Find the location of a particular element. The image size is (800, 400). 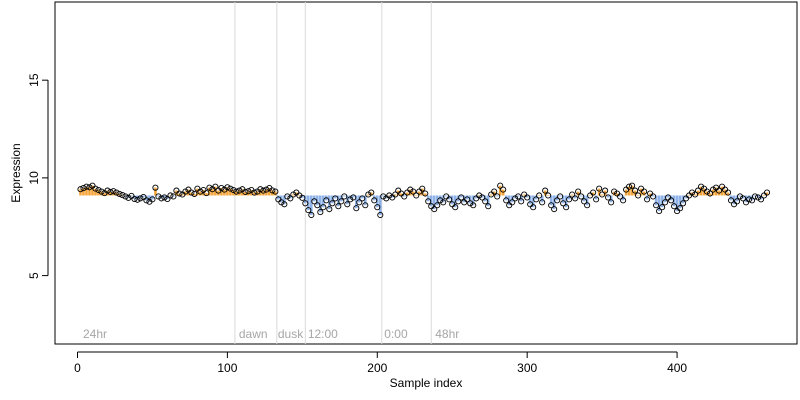

x-tick-label: 300 is located at coordinates (527, 368).